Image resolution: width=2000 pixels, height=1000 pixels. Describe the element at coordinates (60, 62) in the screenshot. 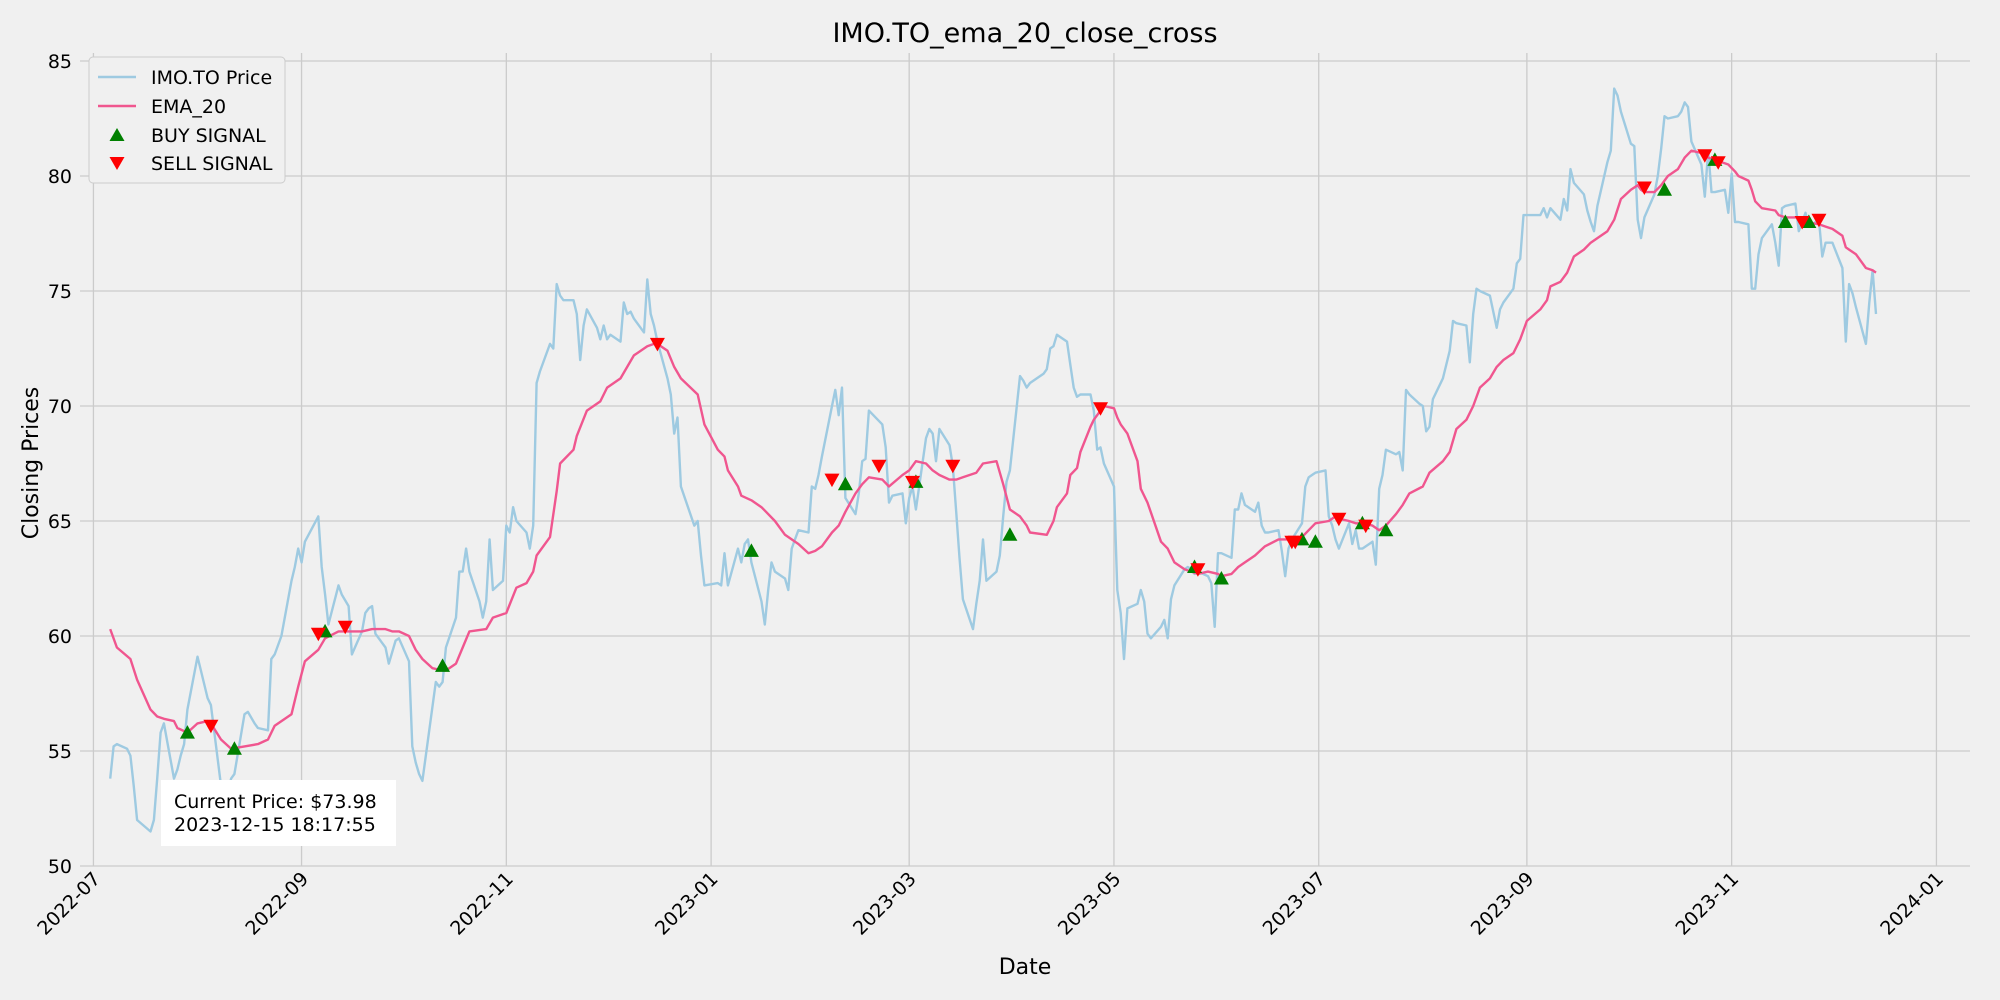

I see `y-tick-label: 85` at that location.